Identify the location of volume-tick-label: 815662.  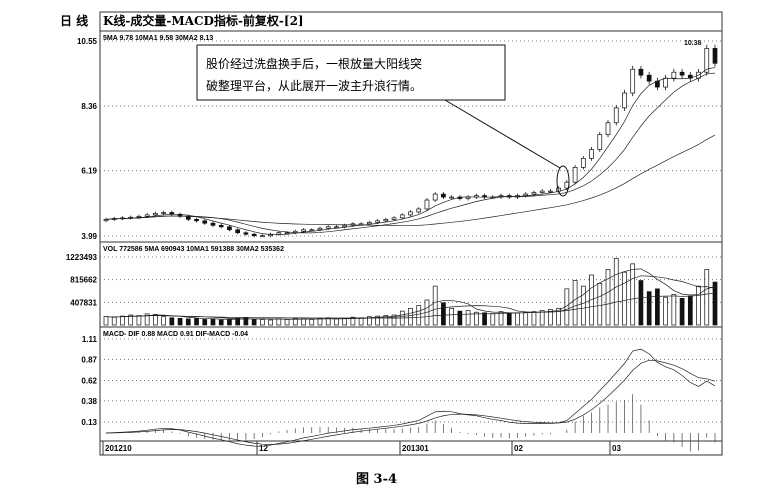
(83, 280).